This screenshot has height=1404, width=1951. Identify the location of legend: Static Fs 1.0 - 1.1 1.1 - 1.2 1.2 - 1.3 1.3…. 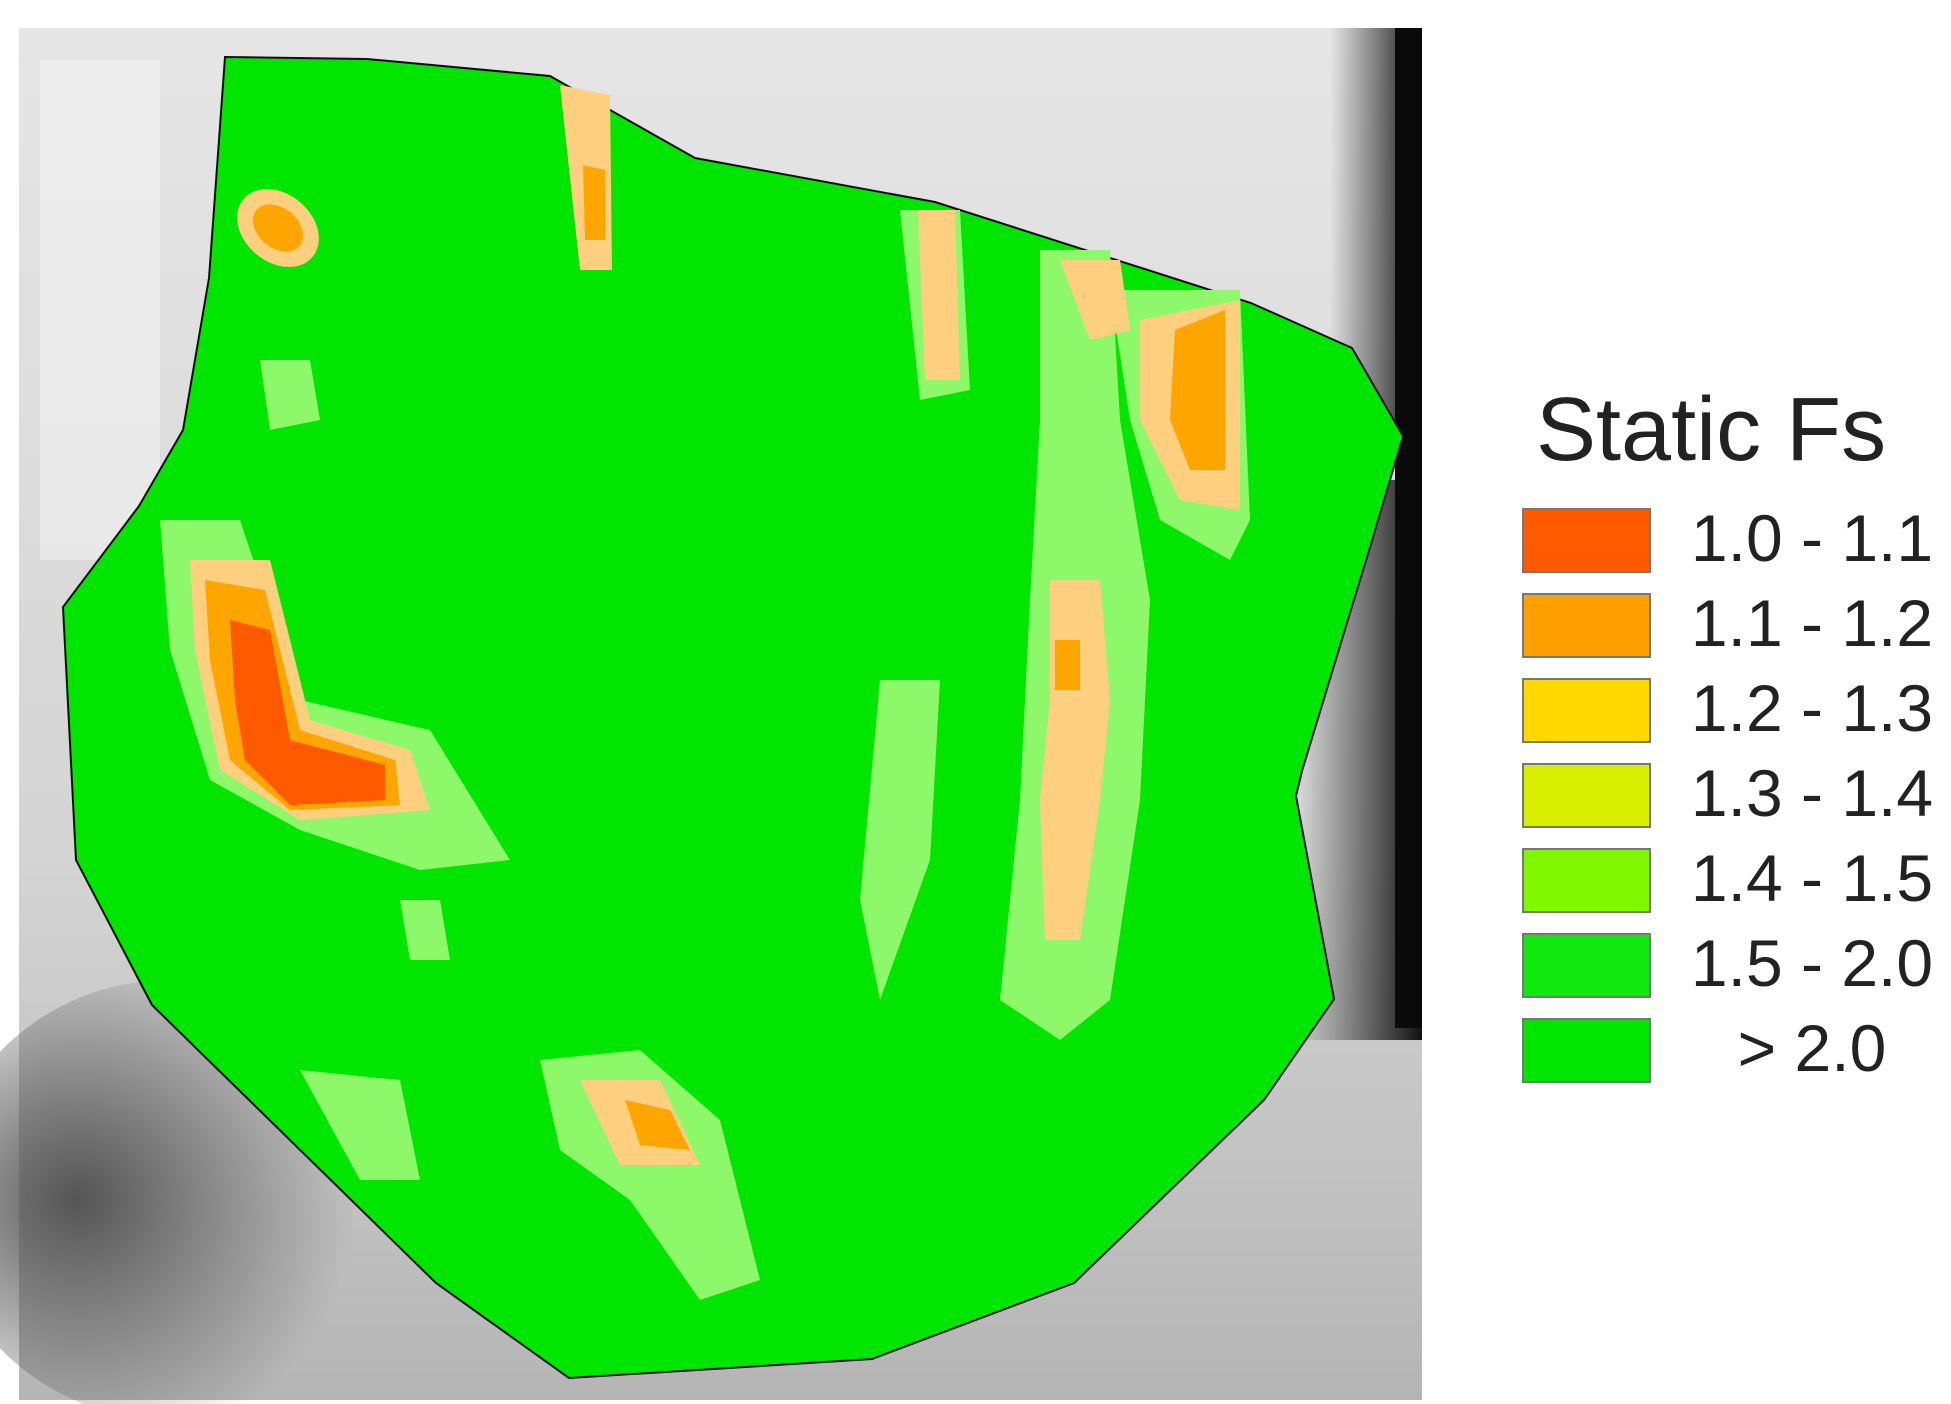
(1727, 732).